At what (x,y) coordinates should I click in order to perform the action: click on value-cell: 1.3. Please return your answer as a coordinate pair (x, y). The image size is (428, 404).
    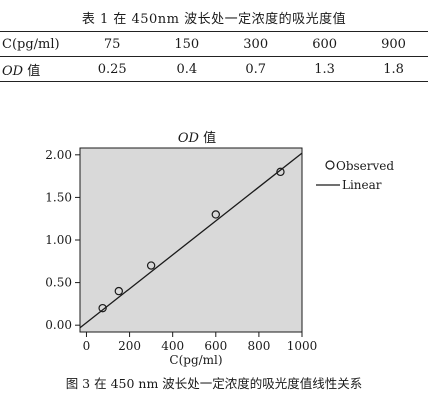
    Looking at the image, I should click on (325, 69).